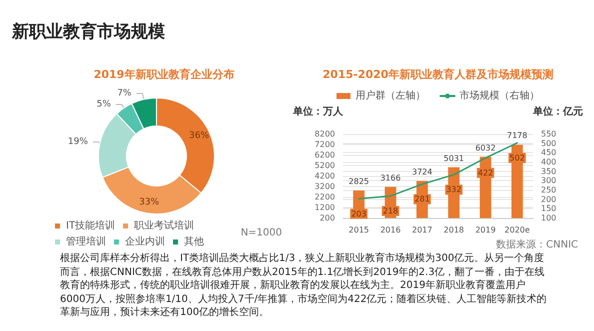  What do you see at coordinates (324, 144) in the screenshot?
I see `y-tick-label: 7200` at bounding box center [324, 144].